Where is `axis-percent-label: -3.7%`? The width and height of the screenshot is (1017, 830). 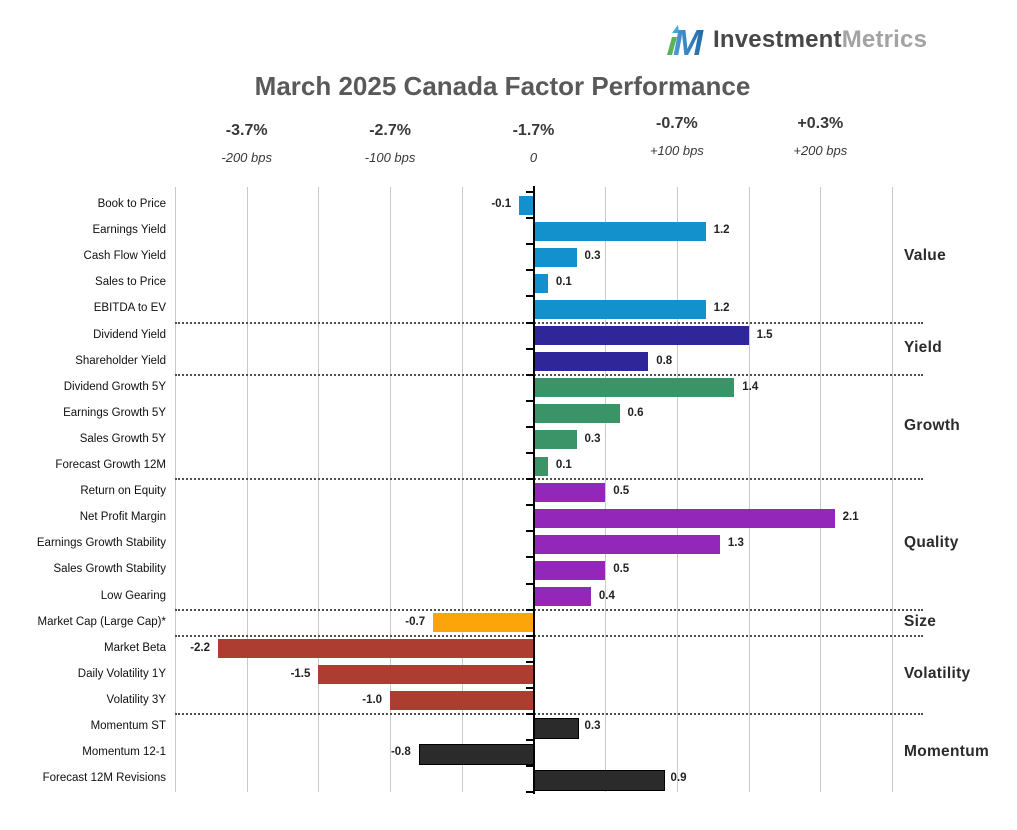 axis-percent-label: -3.7% is located at coordinates (246, 130).